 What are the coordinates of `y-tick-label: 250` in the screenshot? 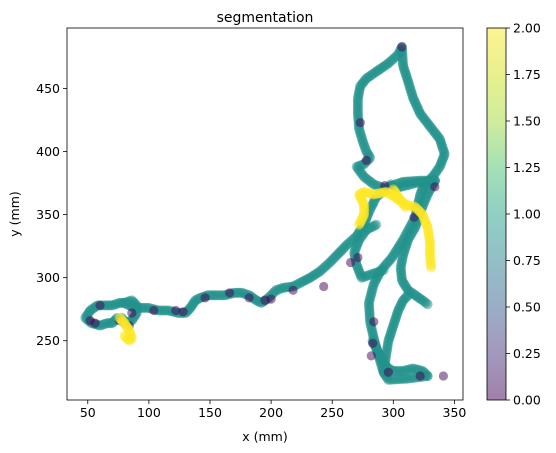 It's located at (48, 340).